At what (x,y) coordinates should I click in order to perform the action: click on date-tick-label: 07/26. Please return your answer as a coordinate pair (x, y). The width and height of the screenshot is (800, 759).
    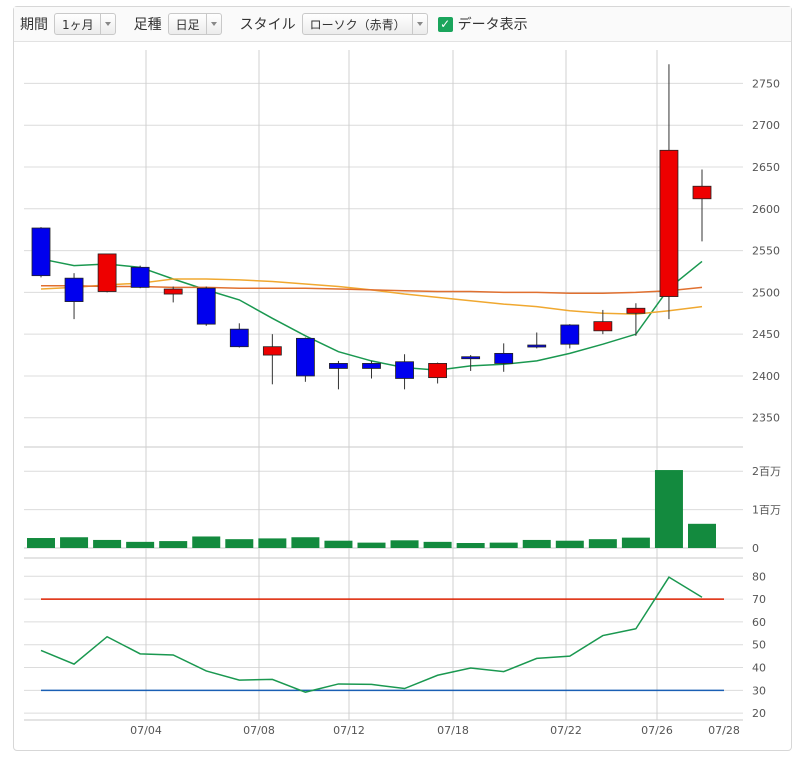
    Looking at the image, I should click on (657, 730).